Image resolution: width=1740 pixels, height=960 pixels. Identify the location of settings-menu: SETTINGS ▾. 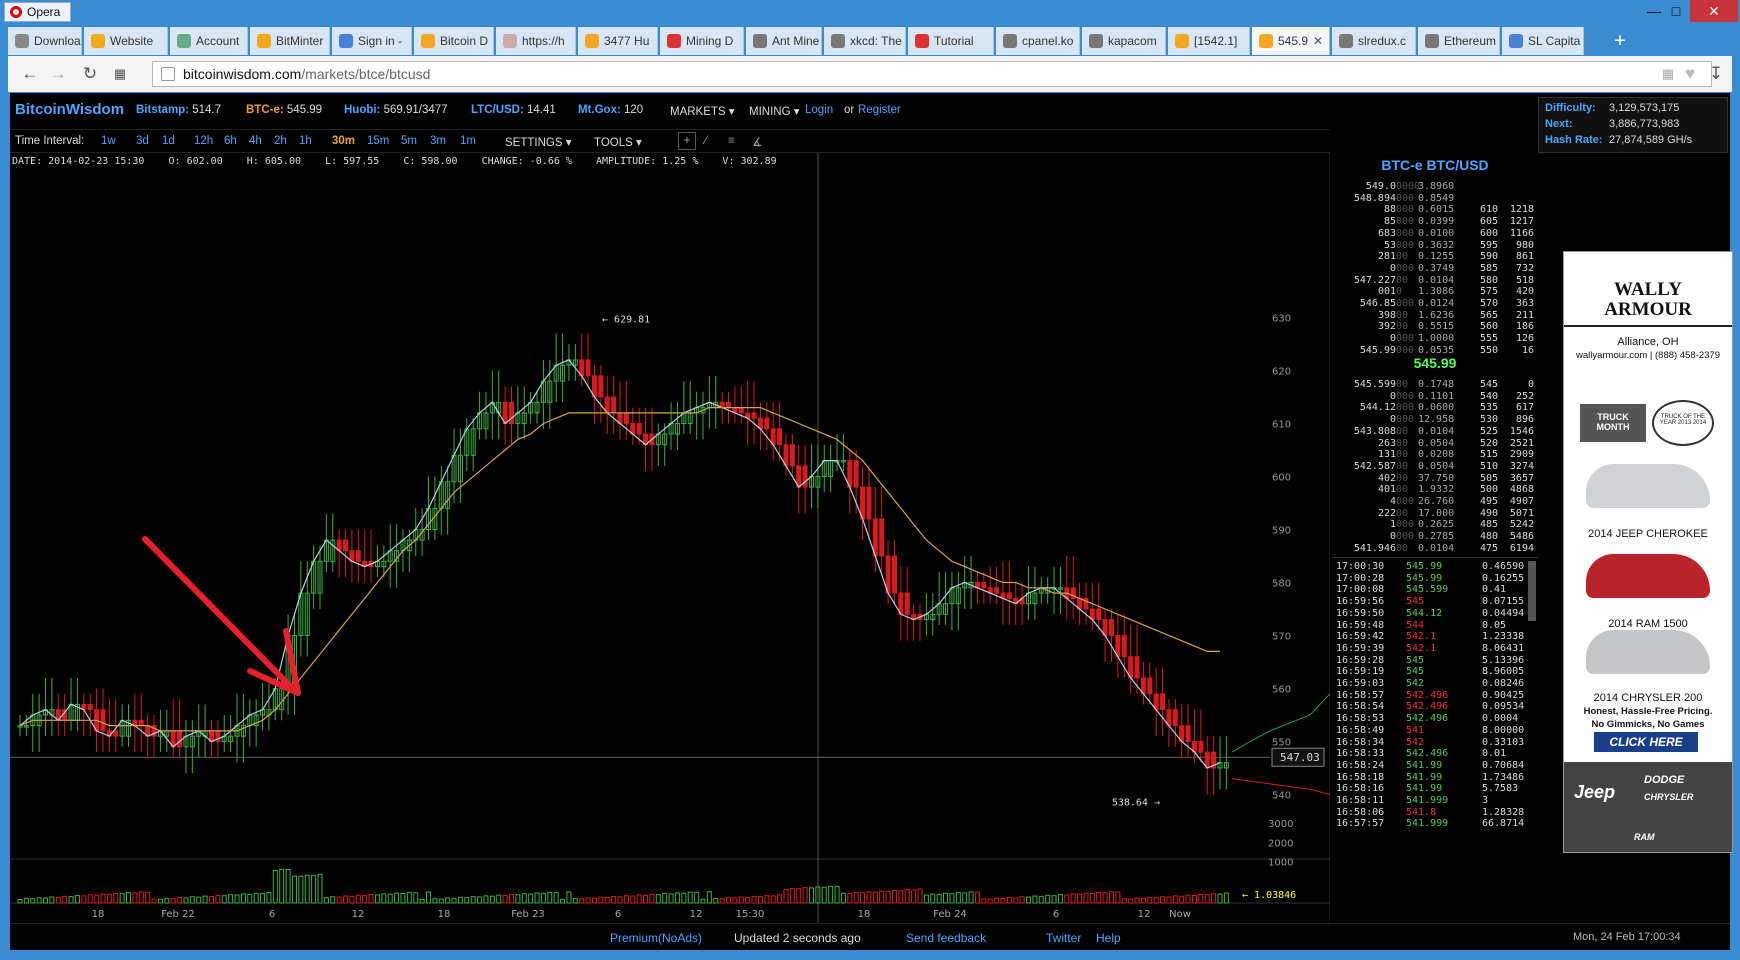
(538, 143).